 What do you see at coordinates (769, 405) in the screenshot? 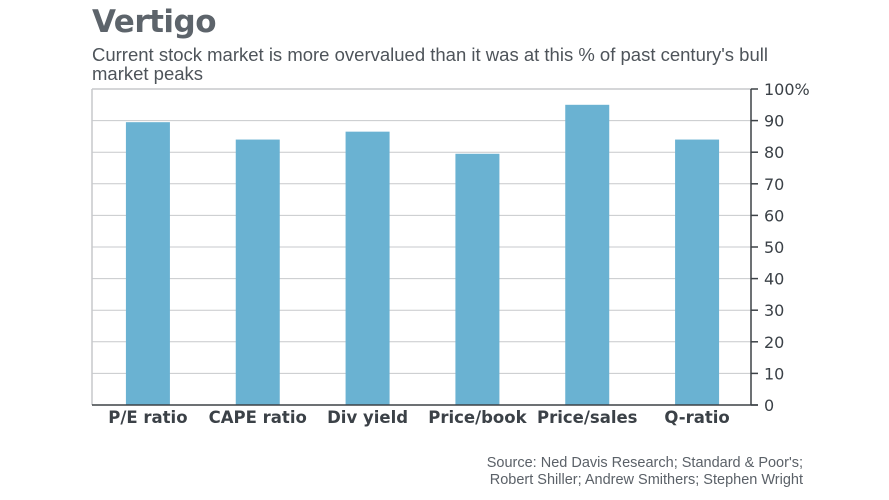
I see `y-tick-label: 0` at bounding box center [769, 405].